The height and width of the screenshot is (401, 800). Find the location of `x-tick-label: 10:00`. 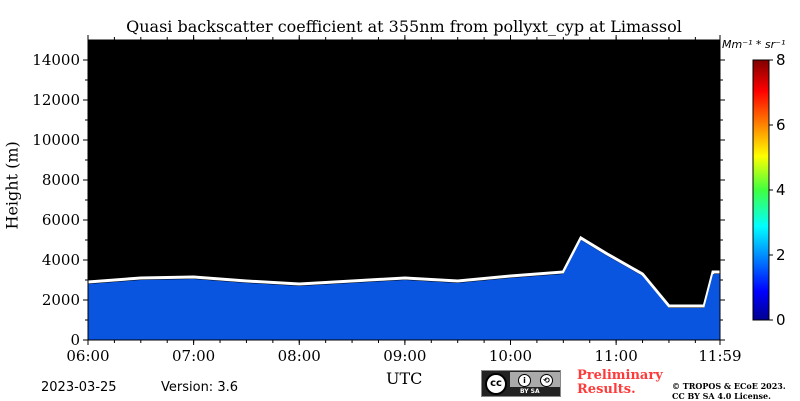

x-tick-label: 10:00 is located at coordinates (510, 356).